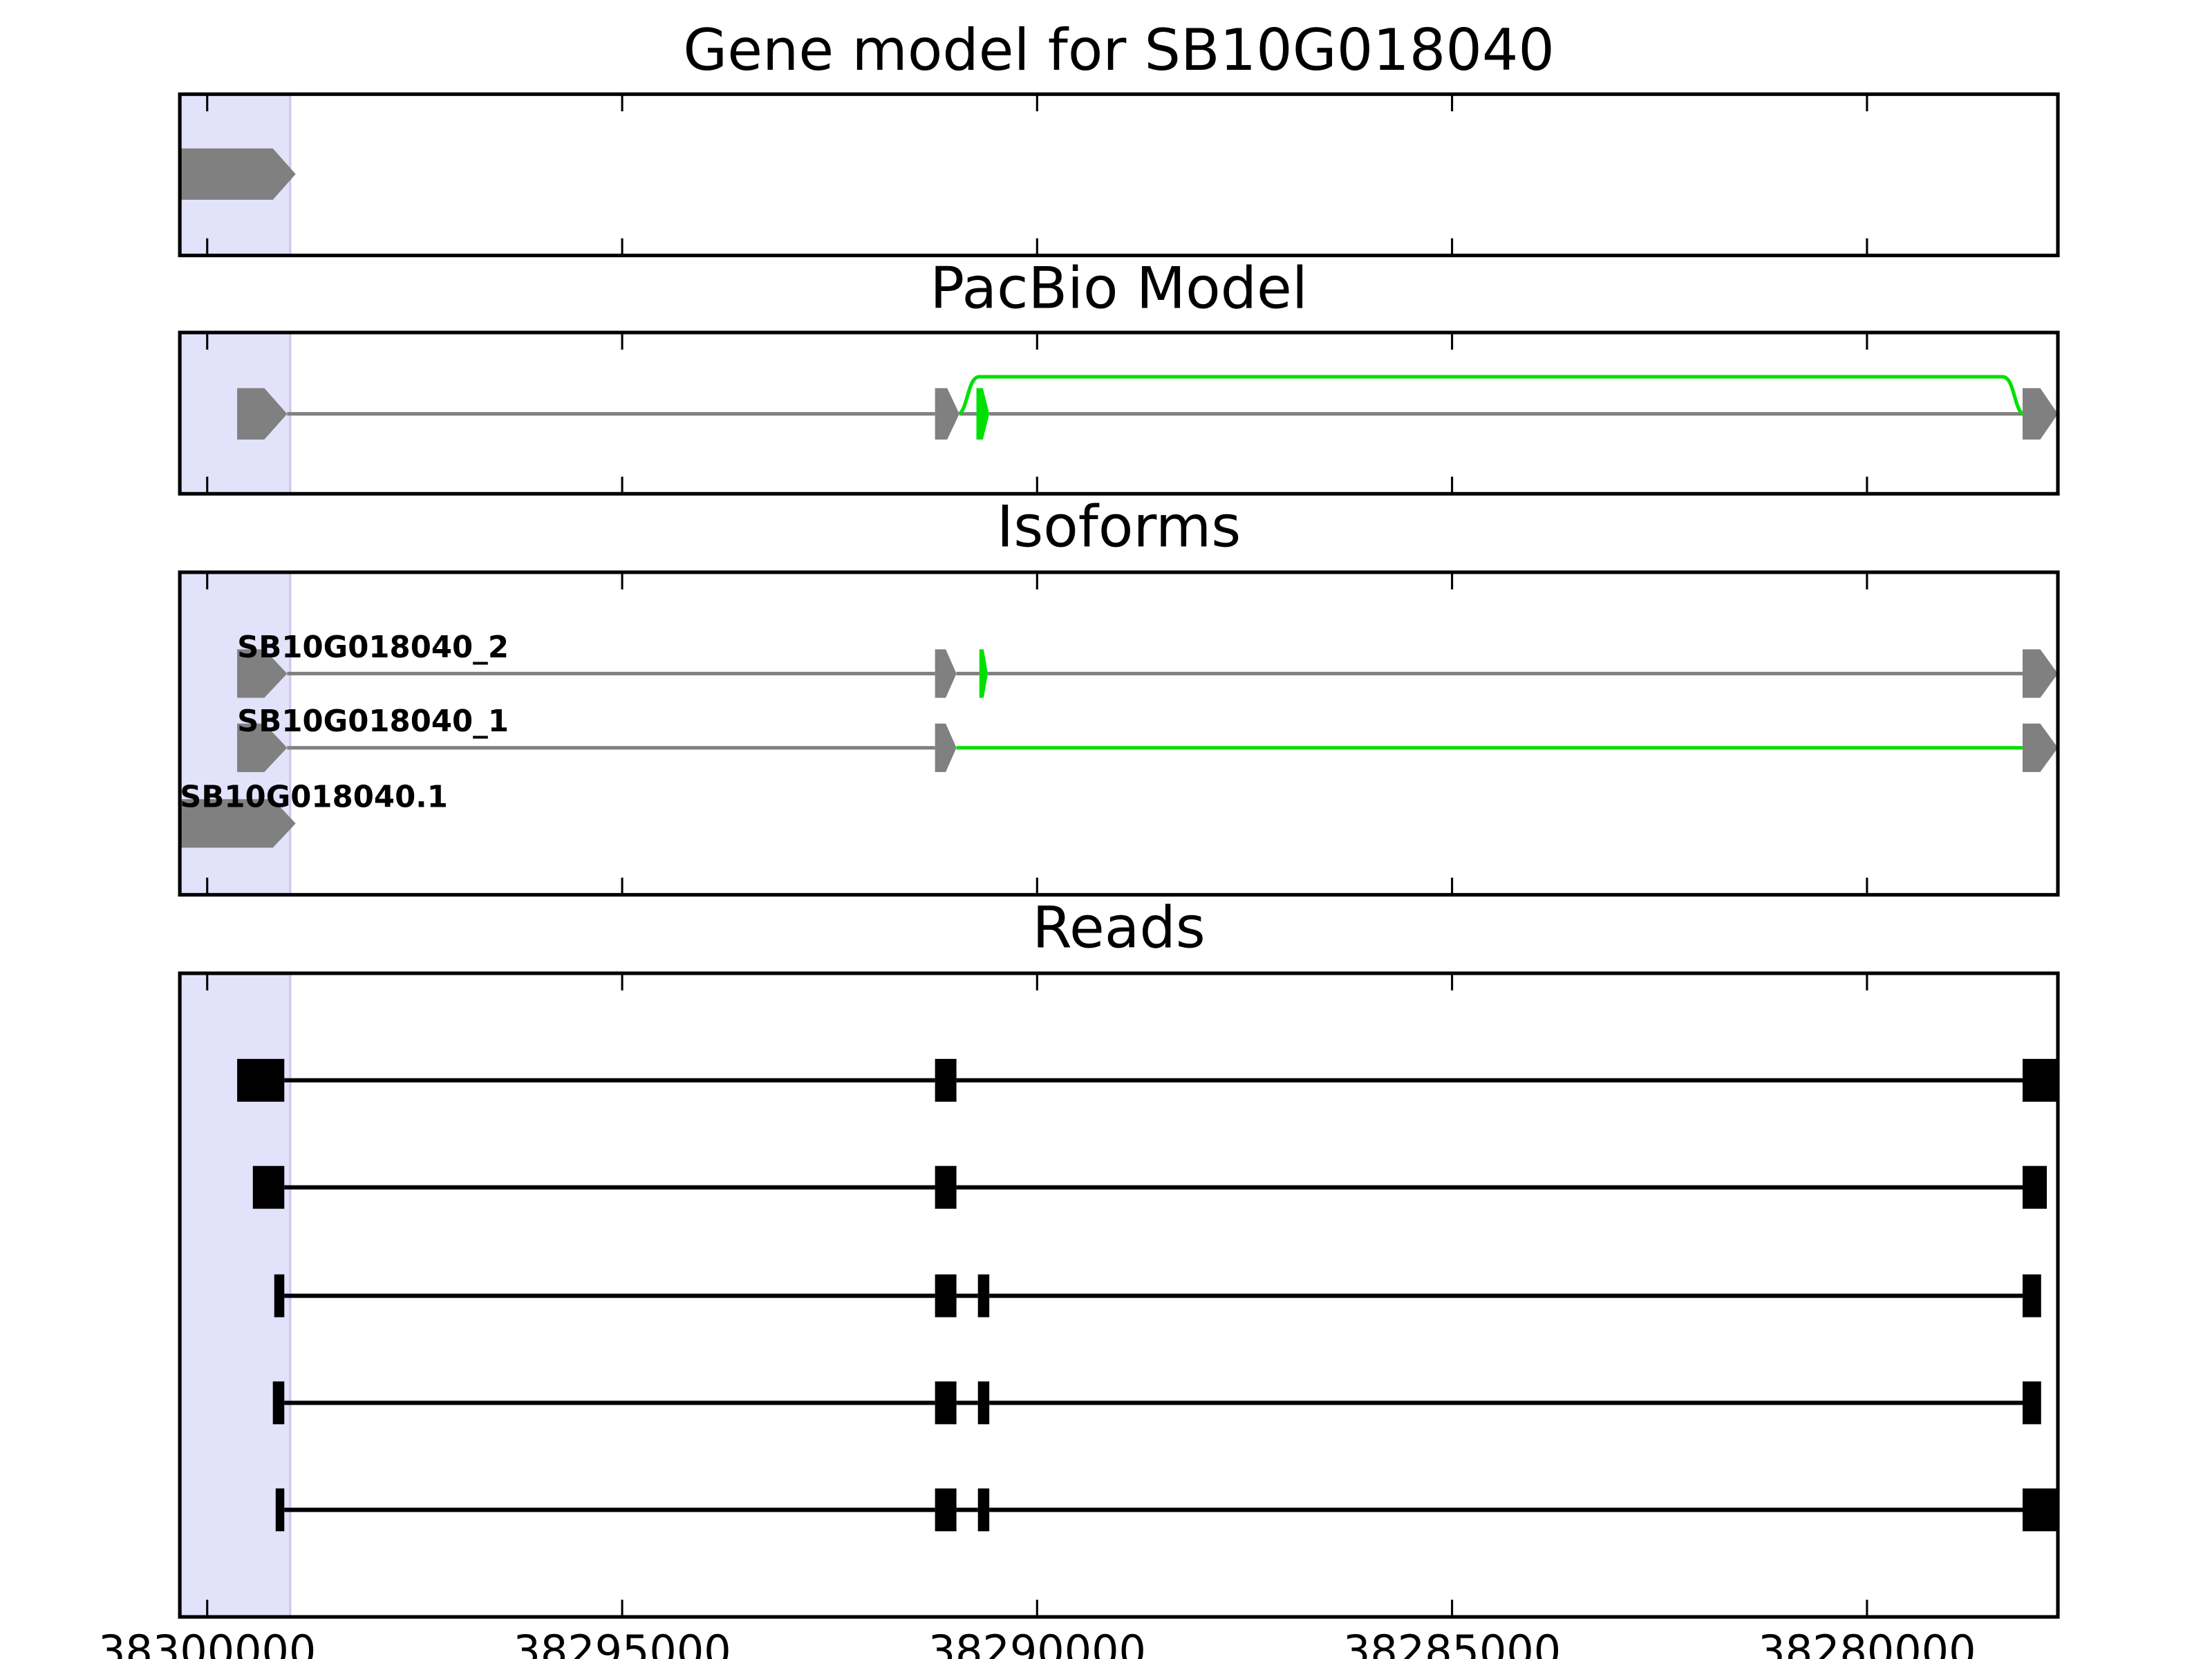  Describe the element at coordinates (1119, 527) in the screenshot. I see `panel-title: Isoforms` at that location.